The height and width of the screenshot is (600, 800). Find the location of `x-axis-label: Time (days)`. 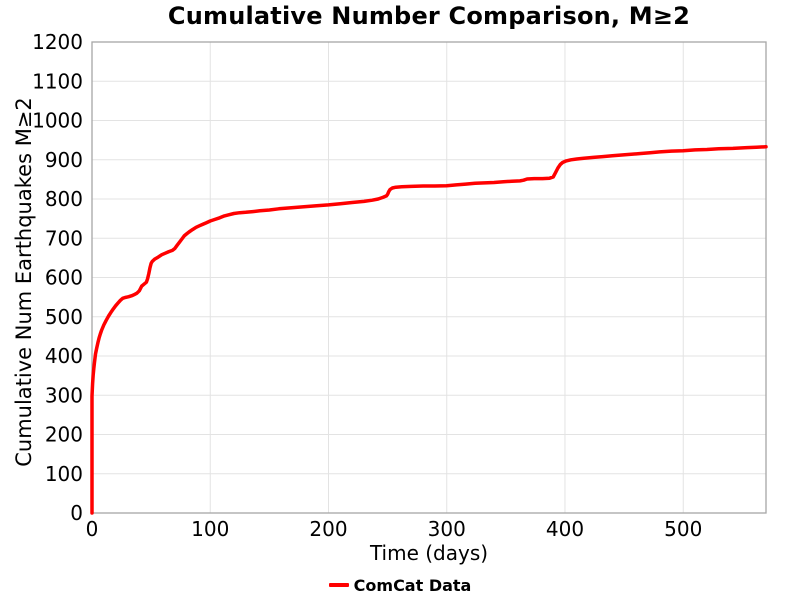

x-axis-label: Time (days) is located at coordinates (429, 553).